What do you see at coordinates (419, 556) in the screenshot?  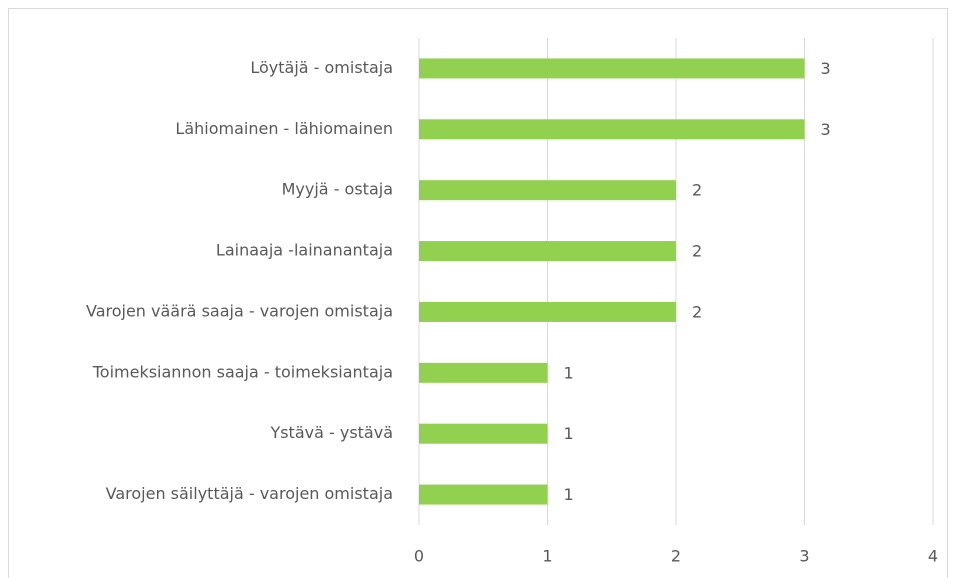 I see `x-tick-label: 0` at bounding box center [419, 556].